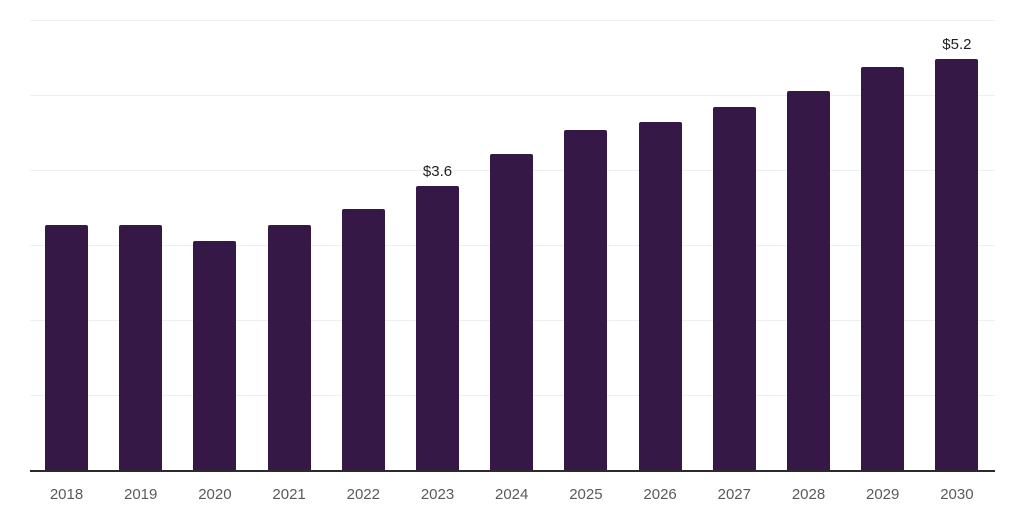 This screenshot has width=1024, height=512. I want to click on bar-group: $3.6, so click(437, 235).